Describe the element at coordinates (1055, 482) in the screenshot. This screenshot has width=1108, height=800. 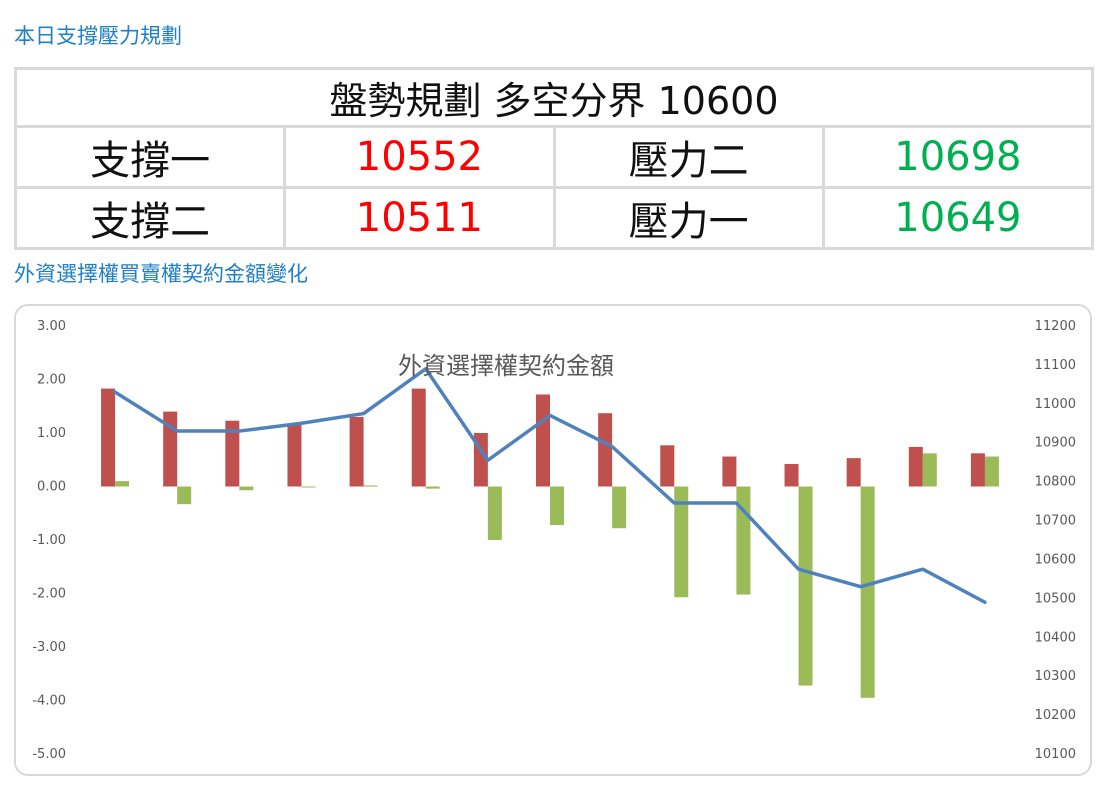
I see `right-tick-label: 10800` at that location.